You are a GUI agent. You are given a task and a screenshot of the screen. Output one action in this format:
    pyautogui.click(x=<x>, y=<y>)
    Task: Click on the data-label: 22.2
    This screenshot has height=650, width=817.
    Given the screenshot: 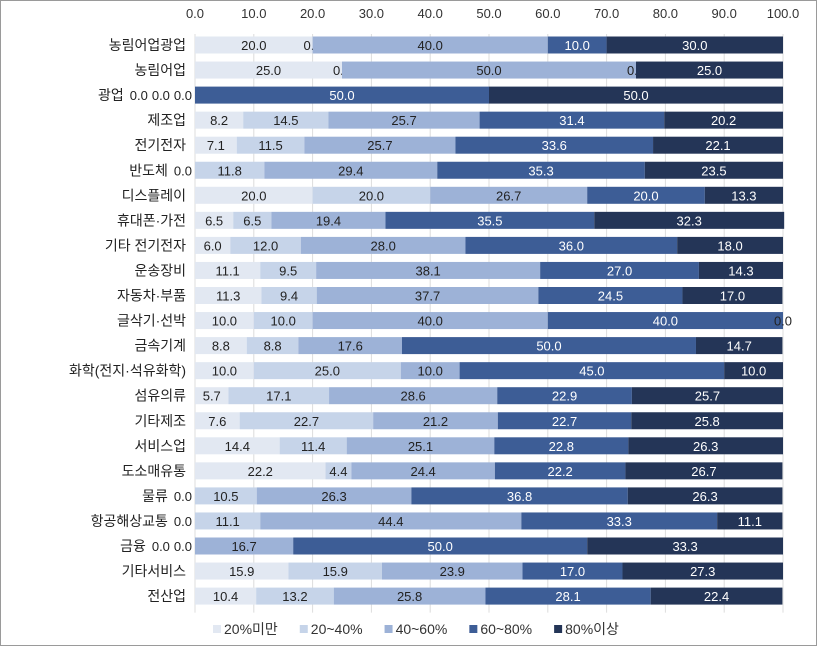 What is the action you would take?
    pyautogui.click(x=260, y=471)
    